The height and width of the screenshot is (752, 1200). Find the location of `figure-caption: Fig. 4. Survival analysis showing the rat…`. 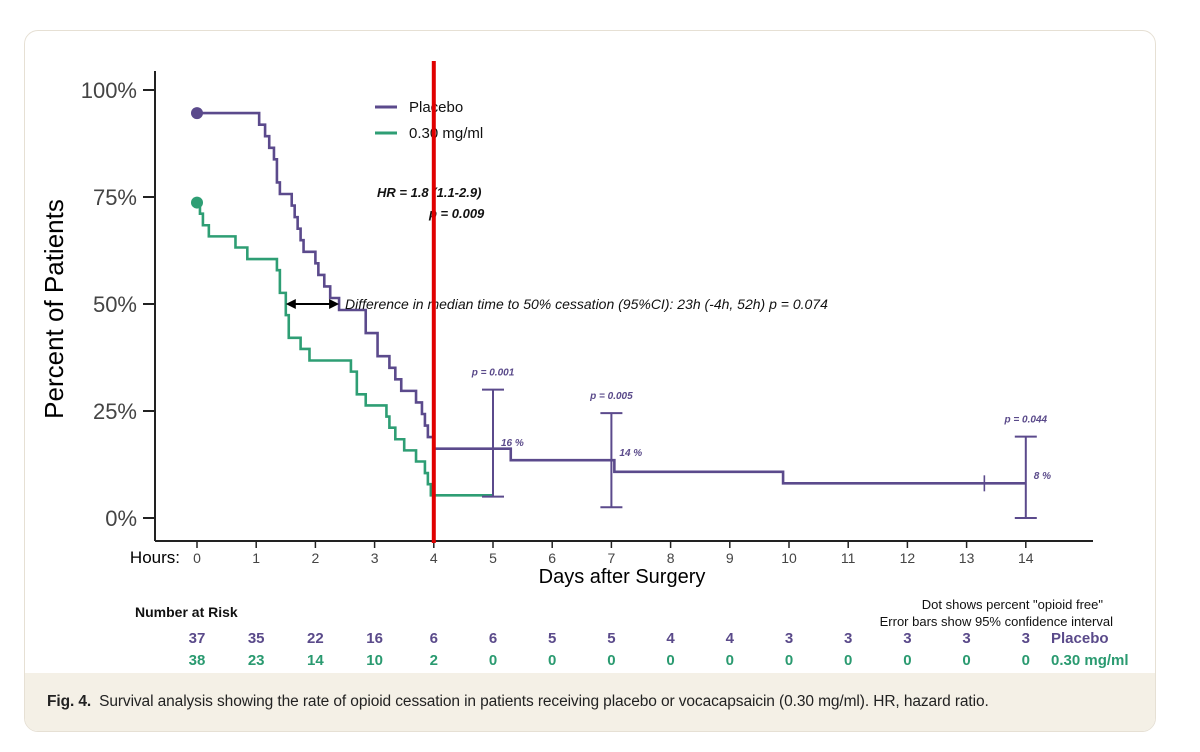

figure-caption: Fig. 4. Survival analysis showing the rat… is located at coordinates (518, 702).